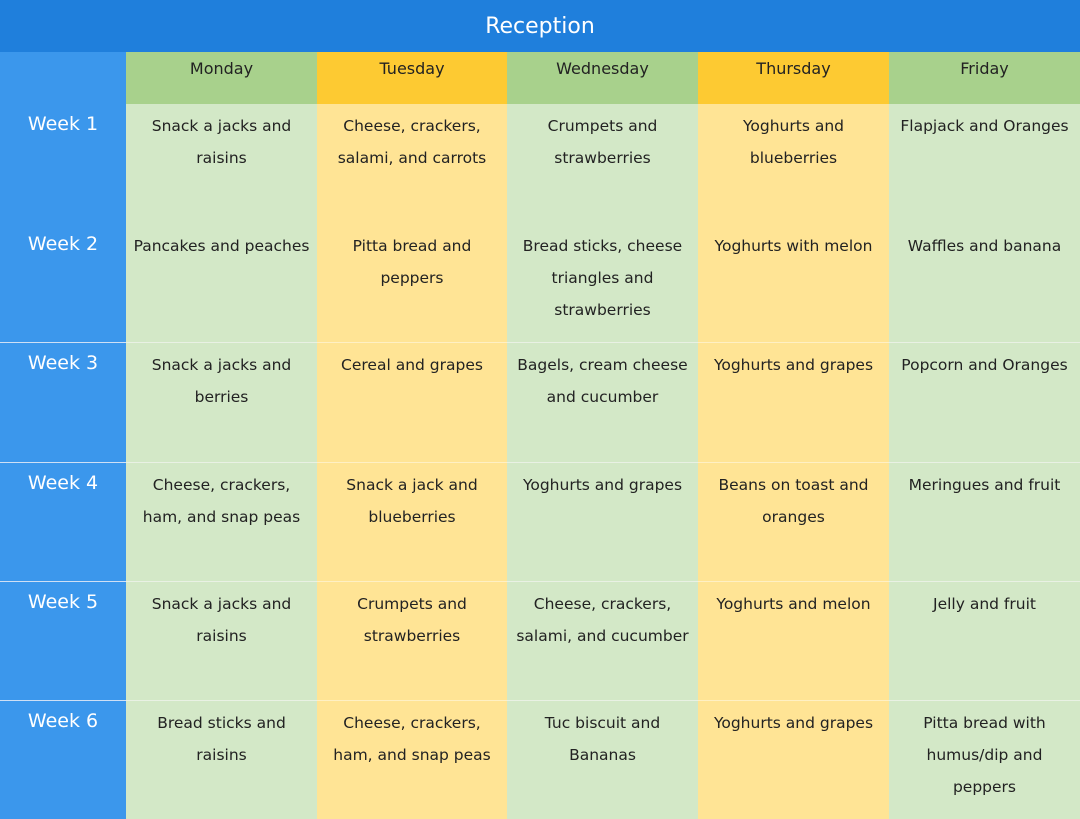  Describe the element at coordinates (221, 78) in the screenshot. I see `day-header-monday: Monday` at that location.